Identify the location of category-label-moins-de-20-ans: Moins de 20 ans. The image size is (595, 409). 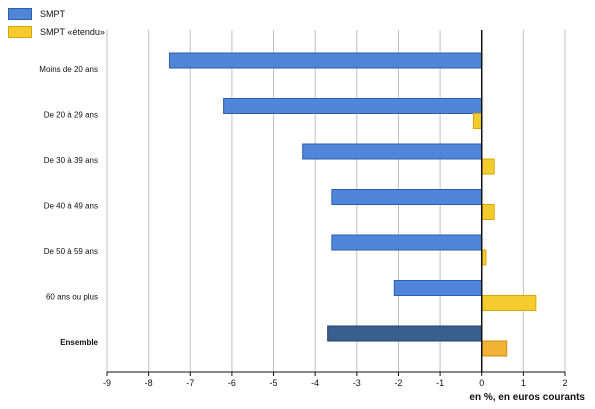
(68, 69).